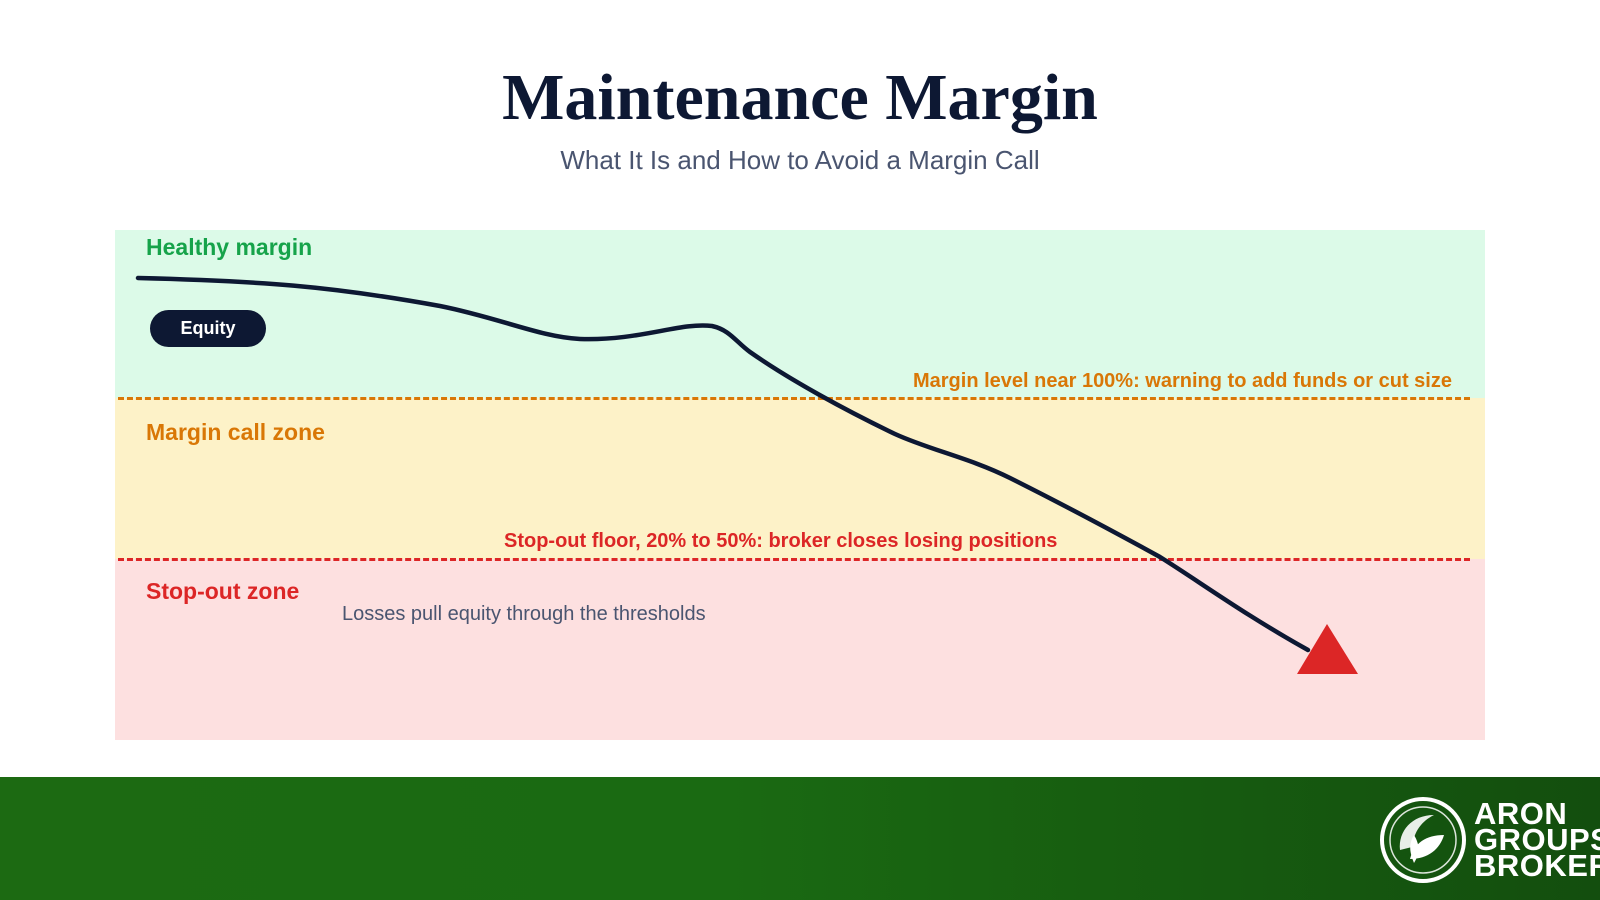 This screenshot has width=1600, height=900. Describe the element at coordinates (800, 838) in the screenshot. I see `footer-bar` at that location.